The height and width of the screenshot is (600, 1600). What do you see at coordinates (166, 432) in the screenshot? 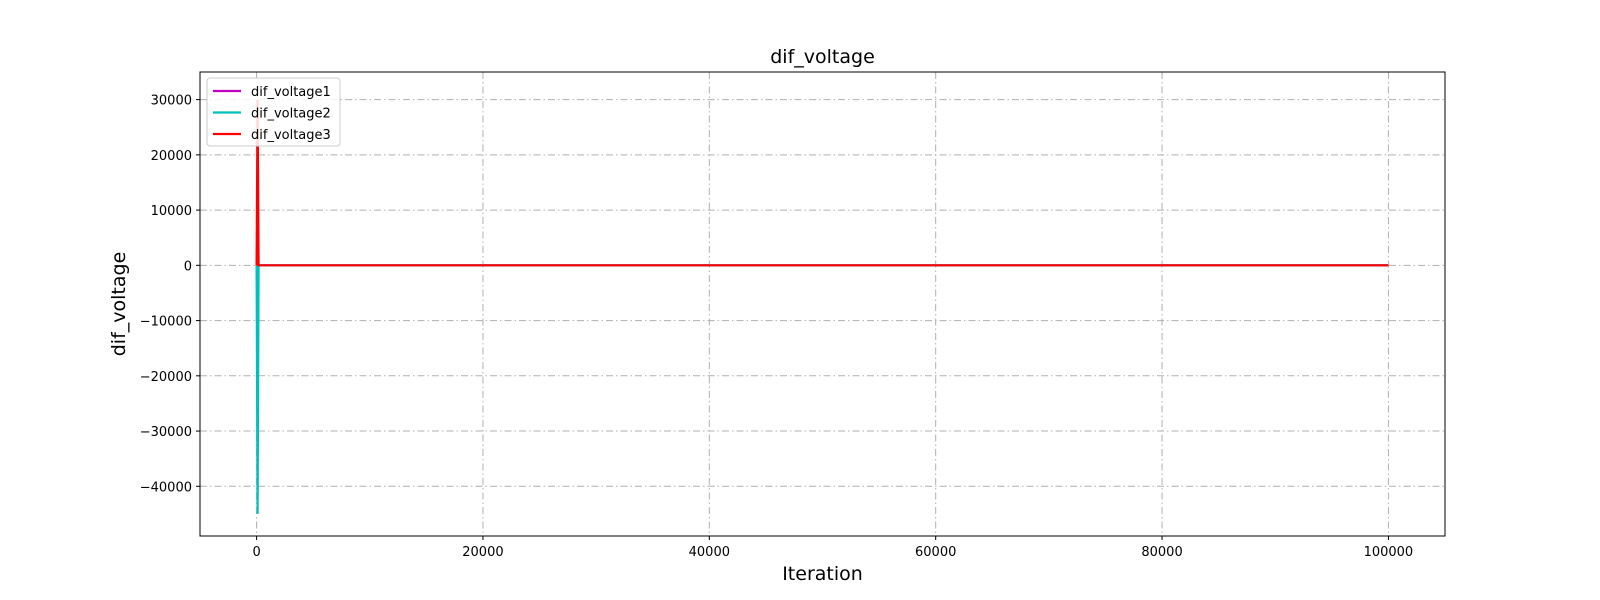
I see `y-tick-label: −30000` at bounding box center [166, 432].